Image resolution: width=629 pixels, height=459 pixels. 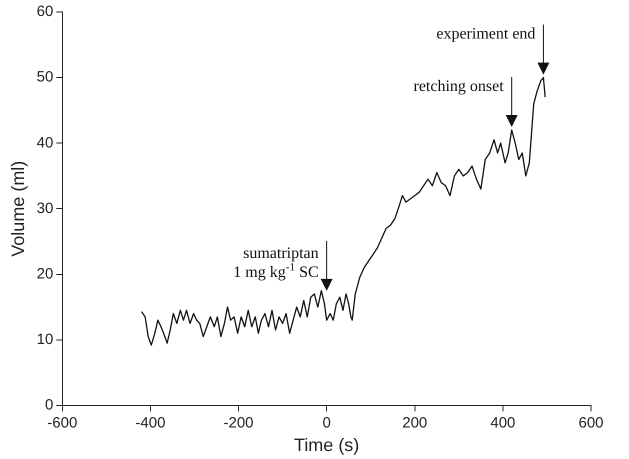 I want to click on x-tick-label: -600, so click(x=62, y=423).